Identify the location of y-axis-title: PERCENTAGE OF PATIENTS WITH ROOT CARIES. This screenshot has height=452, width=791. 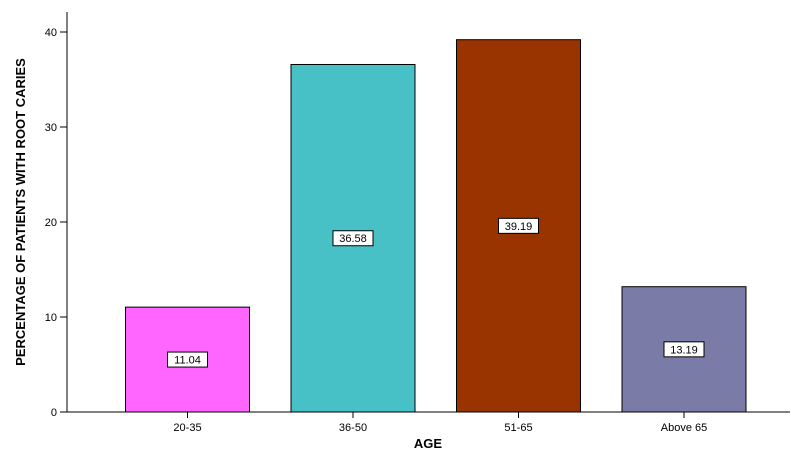
(20, 212).